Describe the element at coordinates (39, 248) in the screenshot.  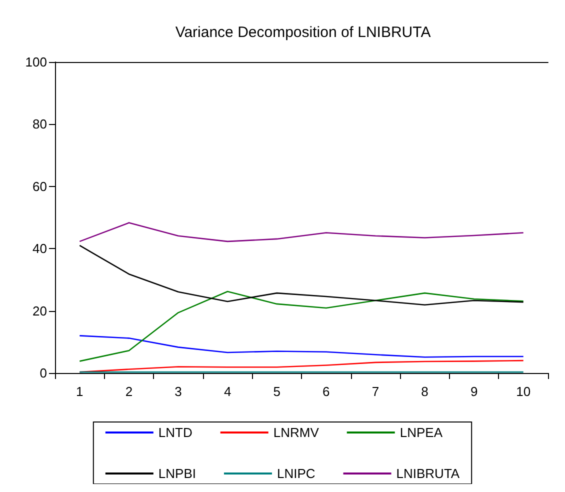
I see `y-tick-label: 40` at that location.